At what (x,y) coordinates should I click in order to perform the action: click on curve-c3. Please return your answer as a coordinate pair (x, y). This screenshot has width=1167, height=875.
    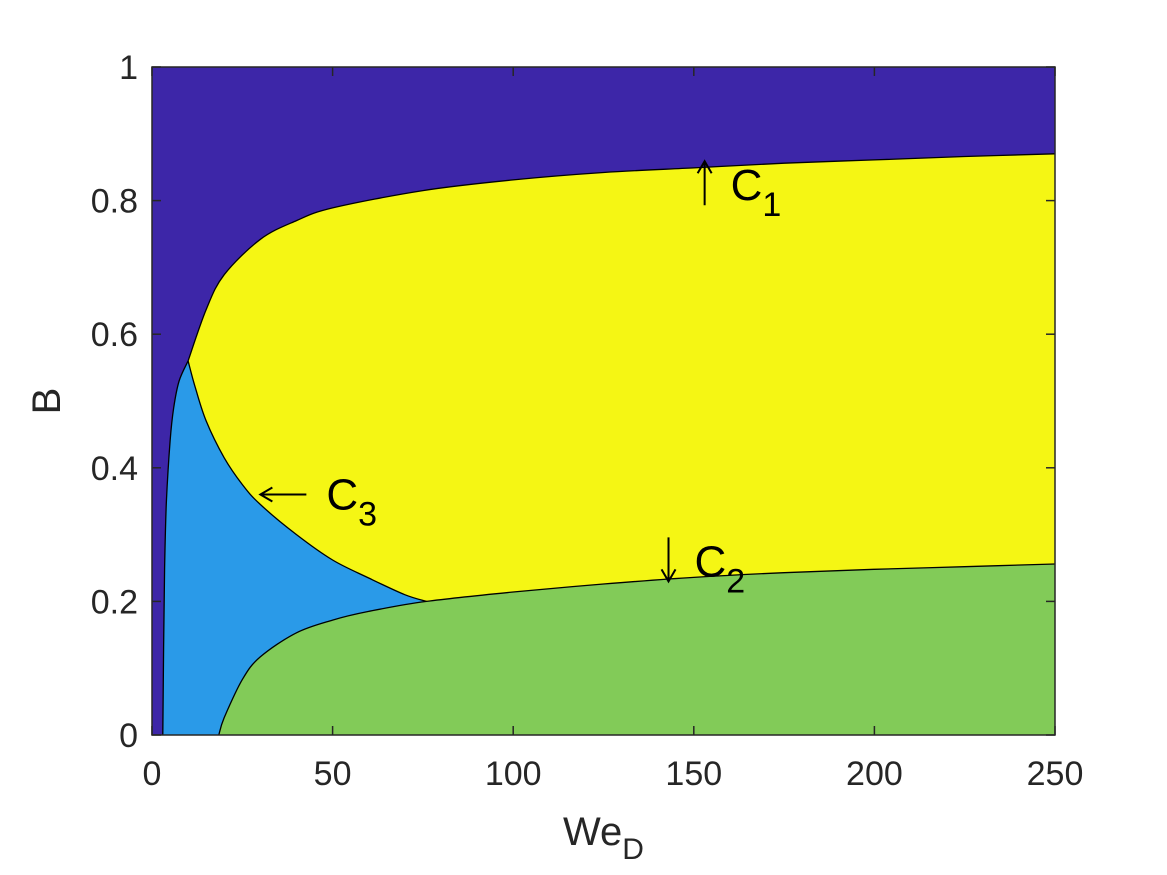
    Looking at the image, I should click on (307, 481).